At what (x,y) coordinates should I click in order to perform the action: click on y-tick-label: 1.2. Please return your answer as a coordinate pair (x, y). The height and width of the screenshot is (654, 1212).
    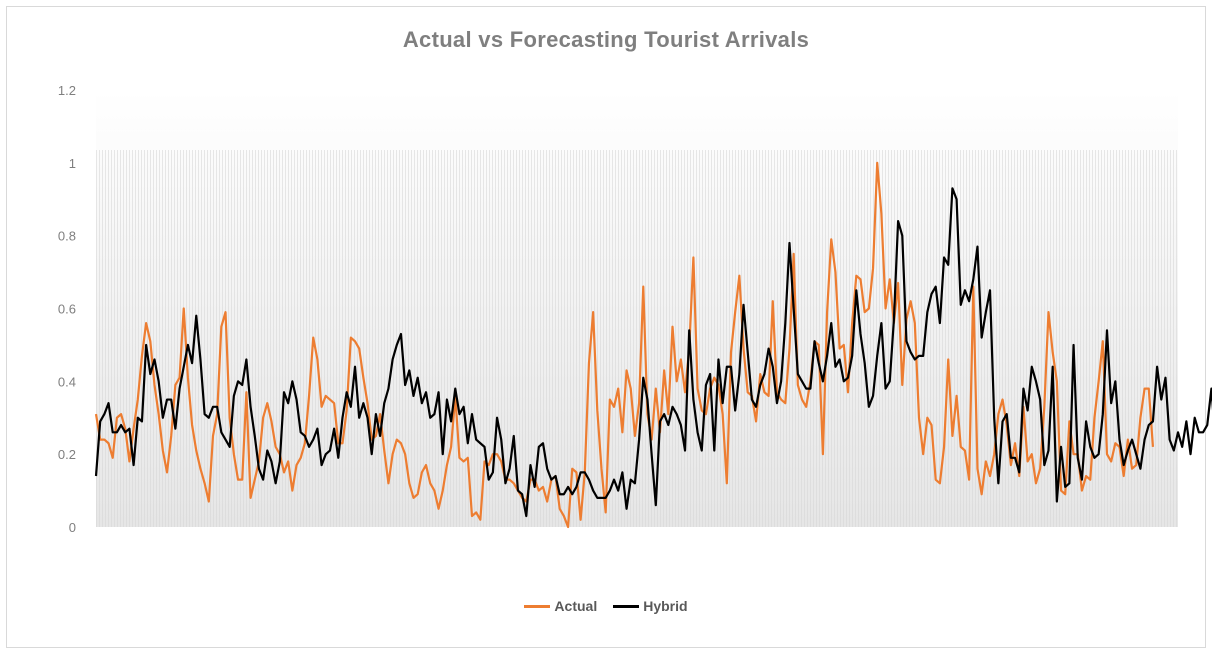
    Looking at the image, I should click on (67, 90).